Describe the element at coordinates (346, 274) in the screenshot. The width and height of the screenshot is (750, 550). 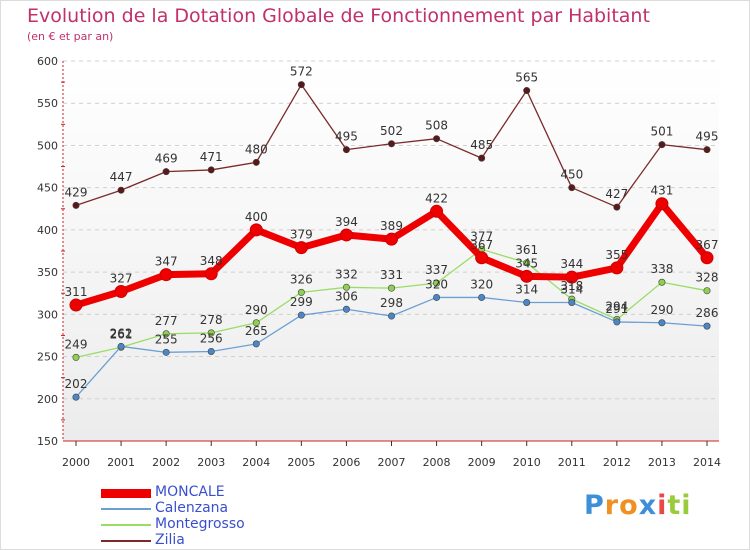
I see `data-label-montegrosso: 332` at that location.